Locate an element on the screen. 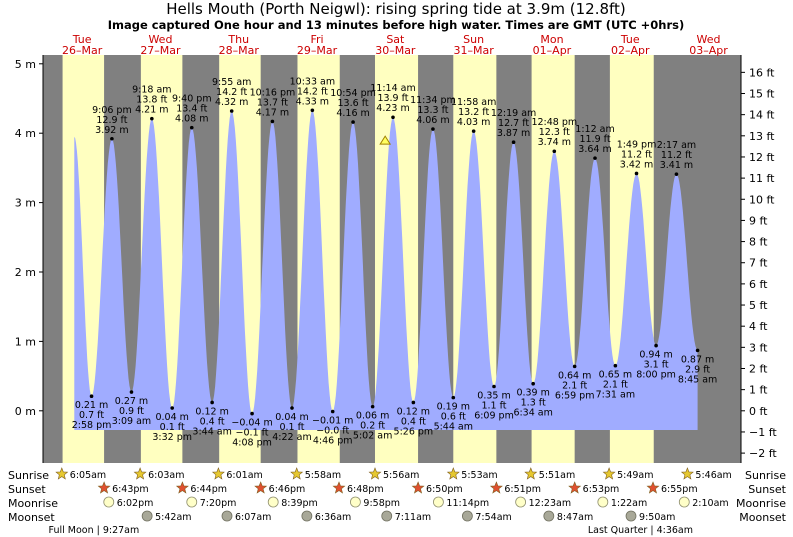 Image resolution: width=793 pixels, height=537 pixels. high-label-12-0: 1:12 am is located at coordinates (594, 129).